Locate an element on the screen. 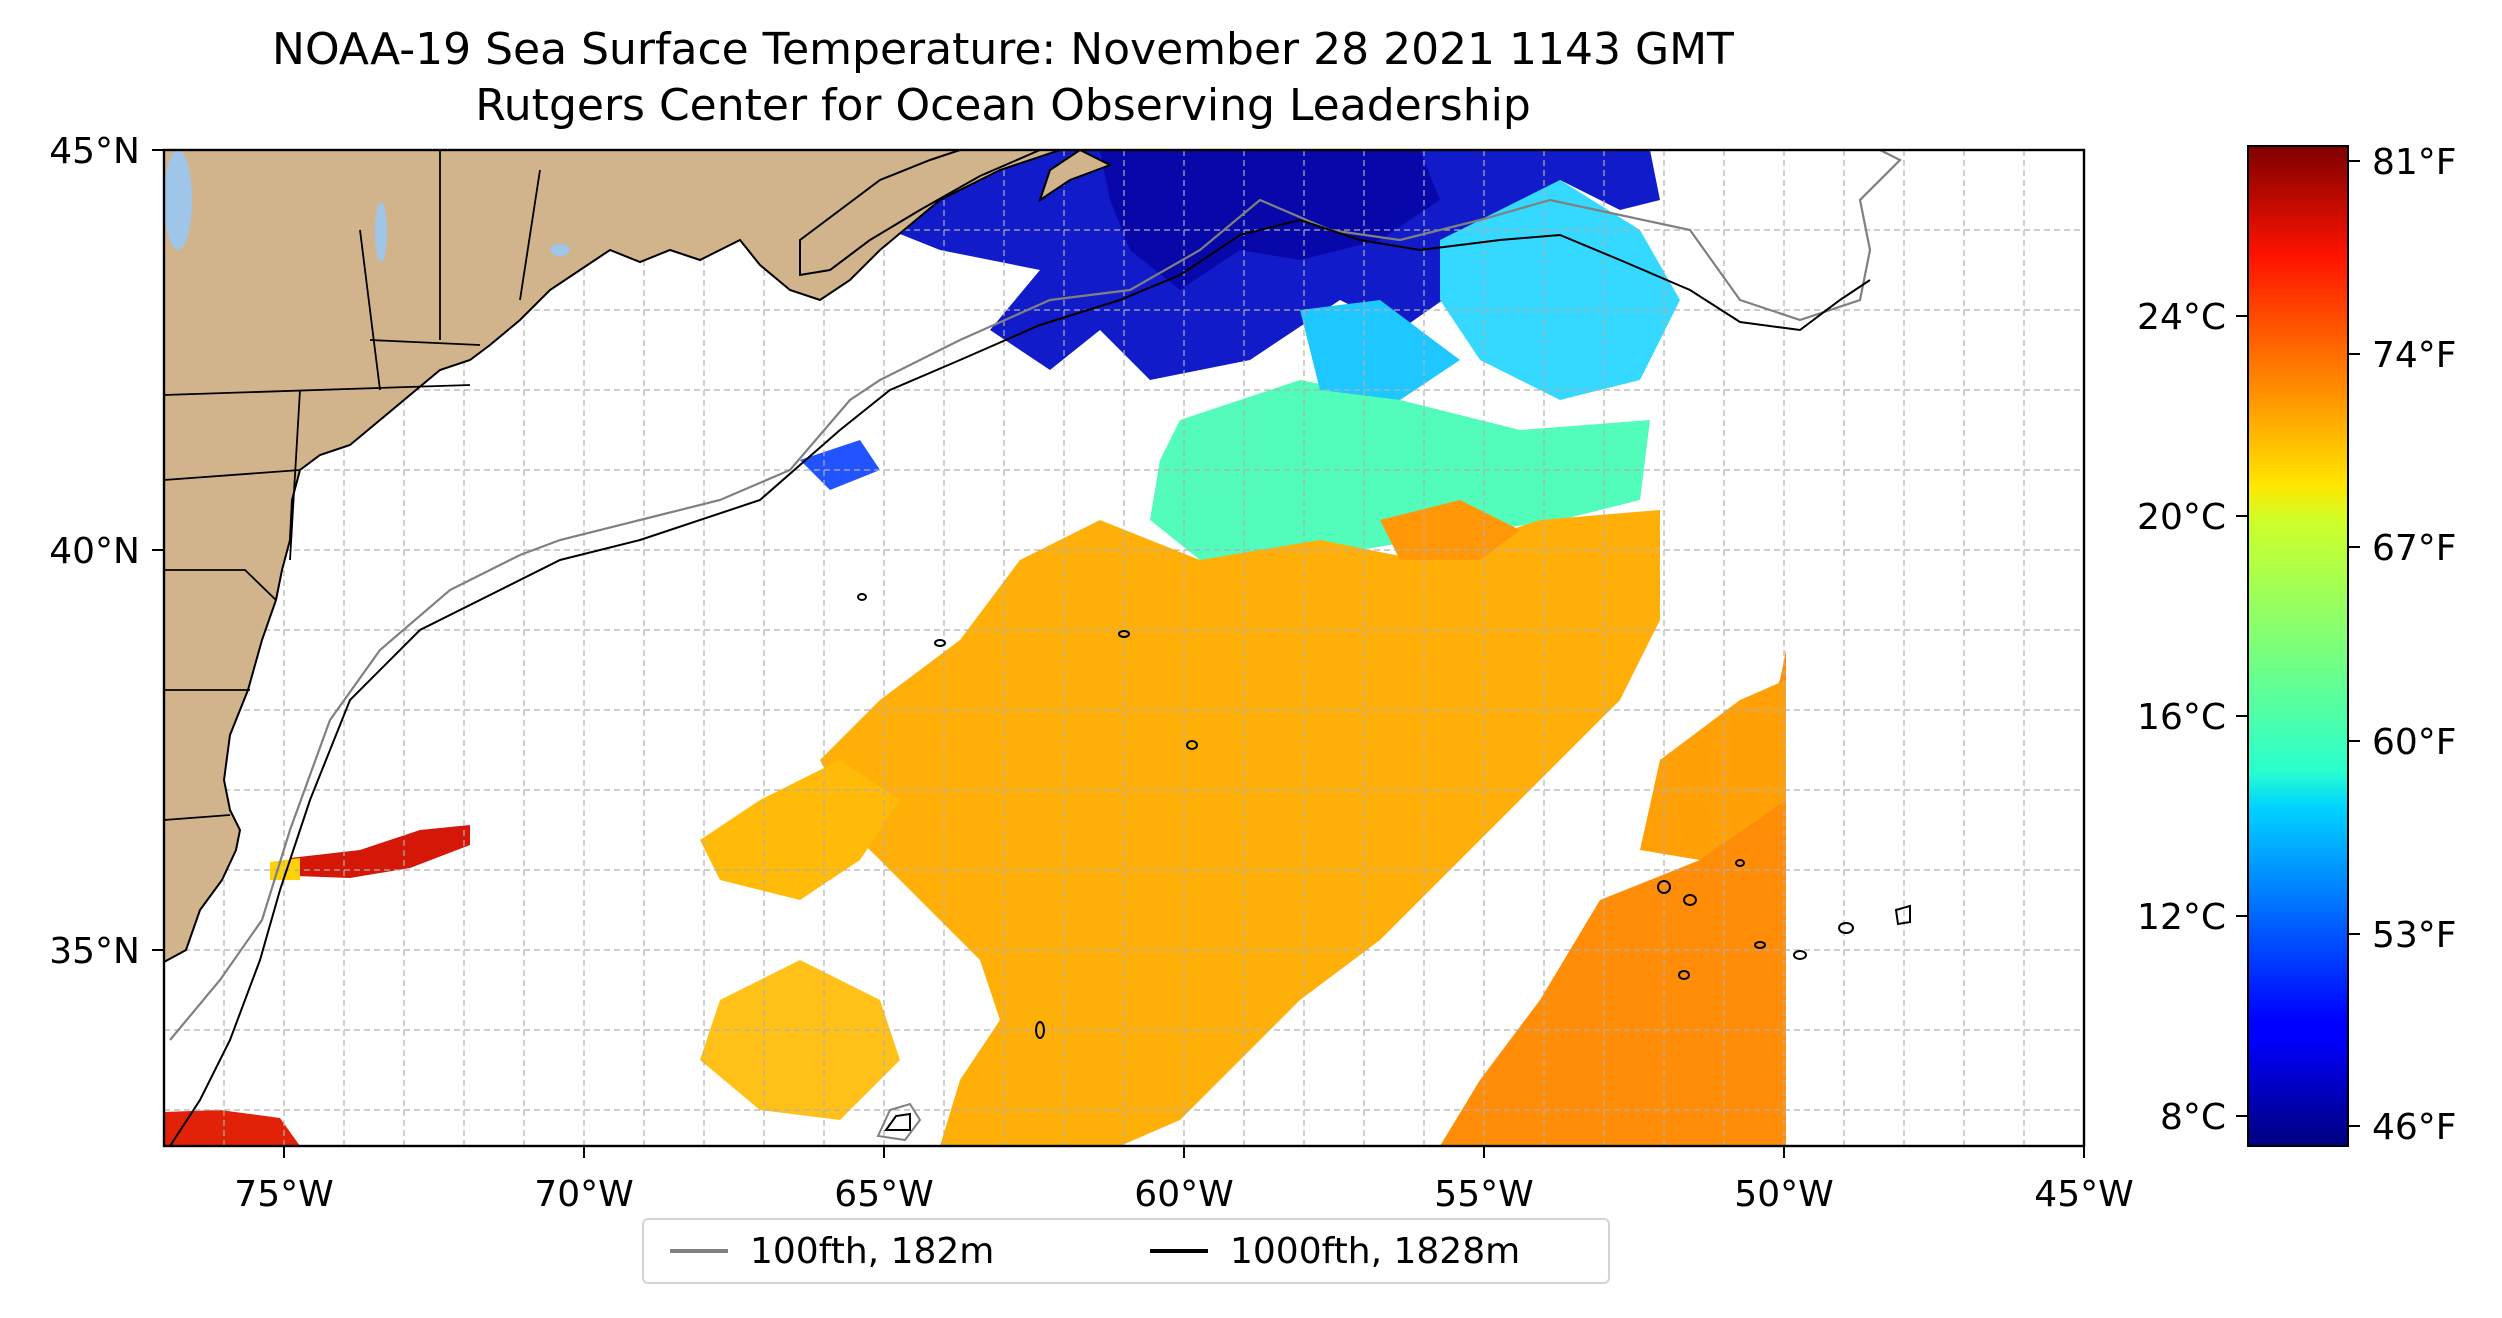 The image size is (2502, 1318). colorbar-fahrenheit-label: 53°F is located at coordinates (2414, 935).